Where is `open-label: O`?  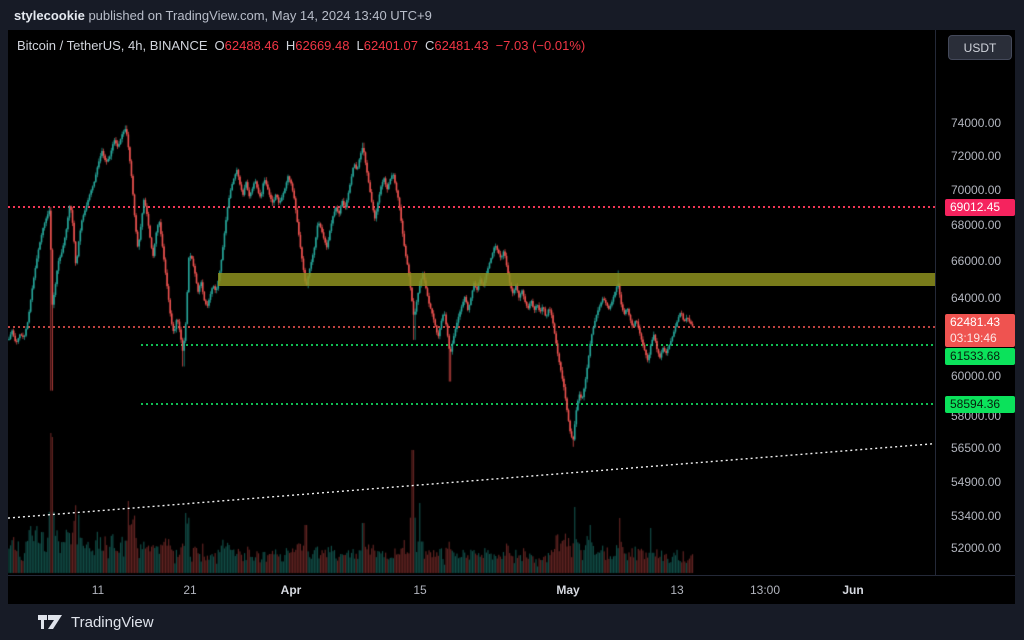 open-label: O is located at coordinates (219, 45).